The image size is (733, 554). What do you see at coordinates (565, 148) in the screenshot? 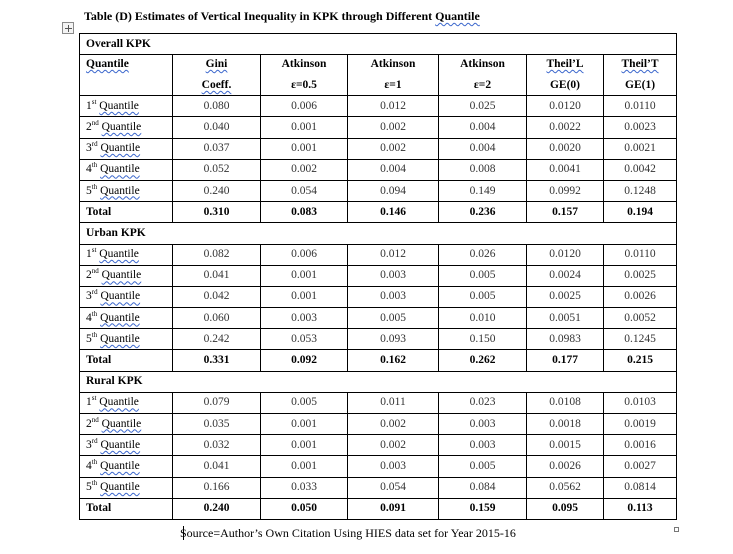
I see `table-cell: 0.0020` at bounding box center [565, 148].